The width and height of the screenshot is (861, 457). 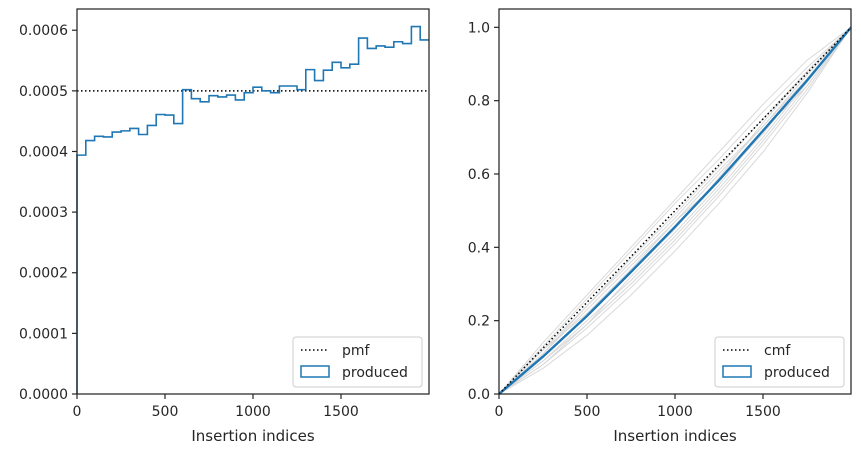 What do you see at coordinates (777, 351) in the screenshot?
I see `right-legend-cmf-label: cmf` at bounding box center [777, 351].